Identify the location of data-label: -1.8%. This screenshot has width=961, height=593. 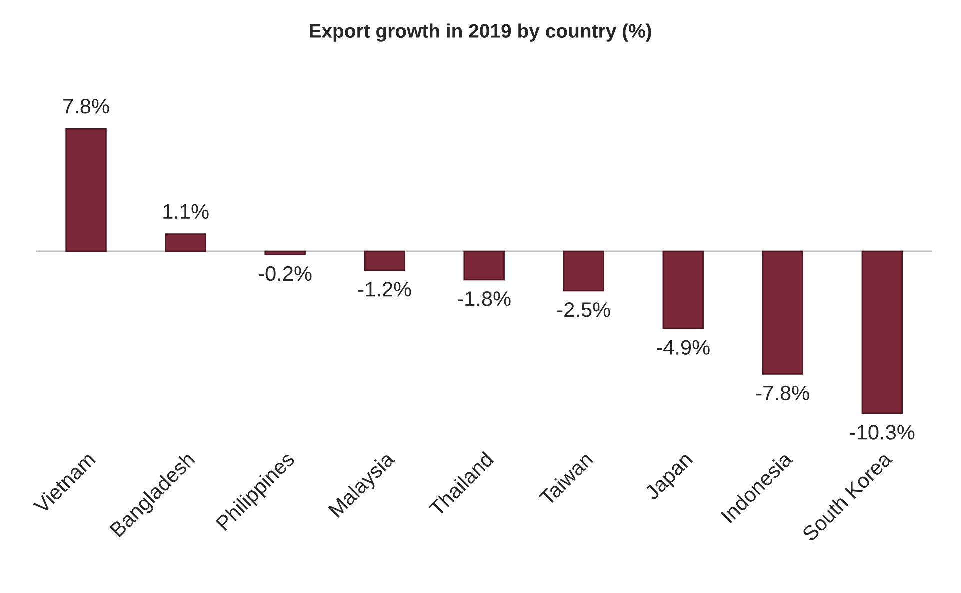
(484, 299).